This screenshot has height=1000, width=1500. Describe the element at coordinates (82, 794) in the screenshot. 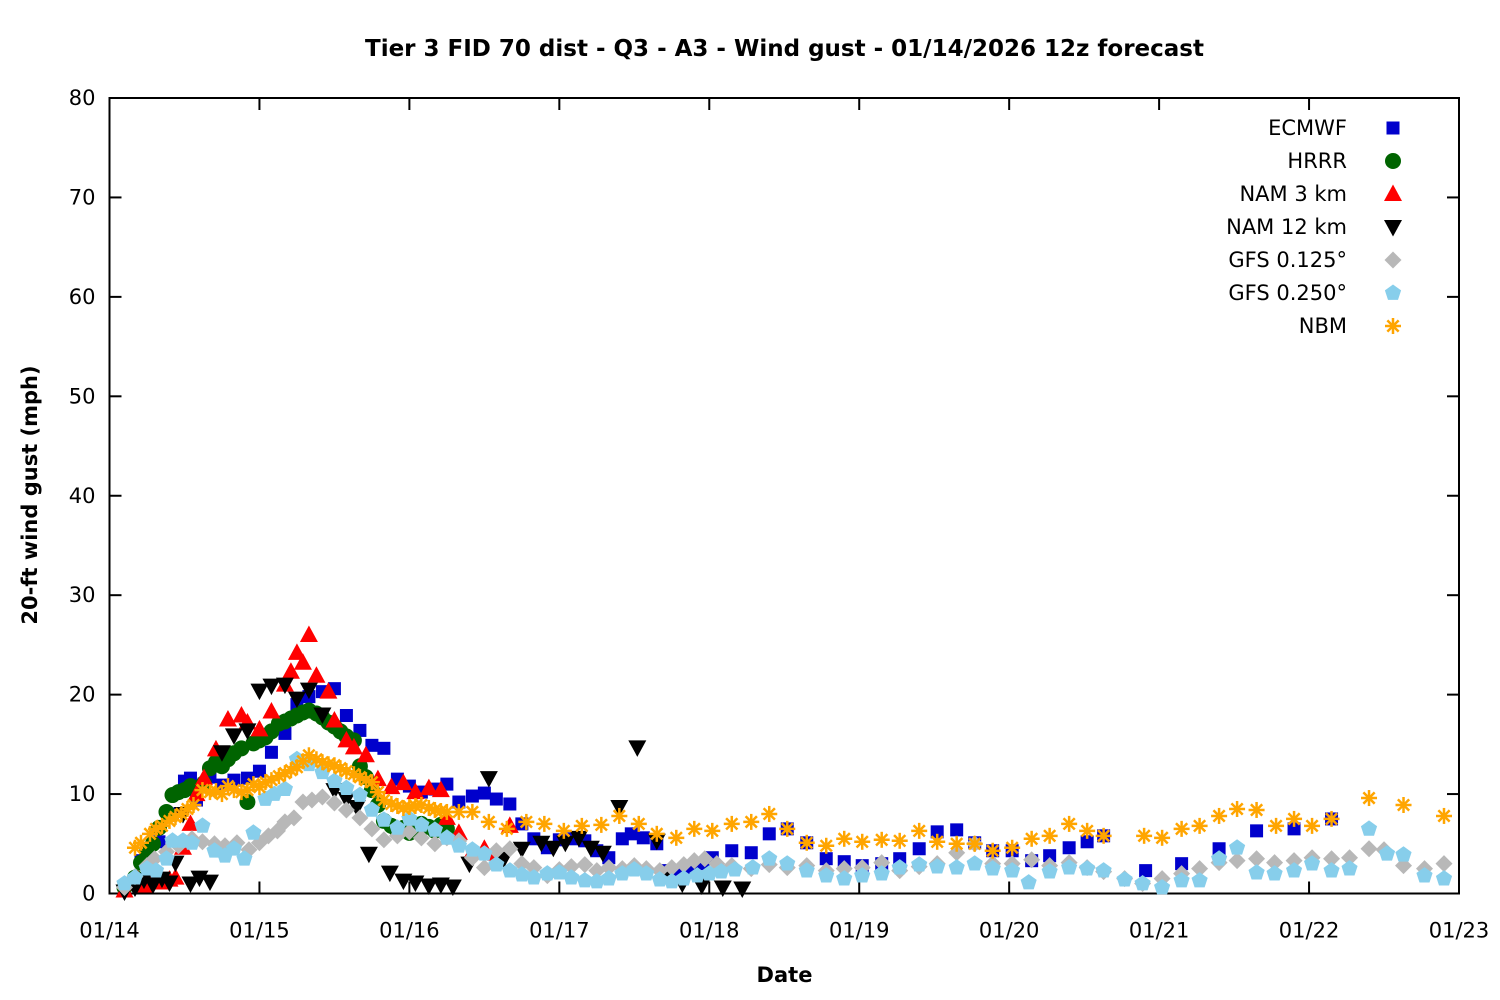

I see `svg-text: 10` at that location.